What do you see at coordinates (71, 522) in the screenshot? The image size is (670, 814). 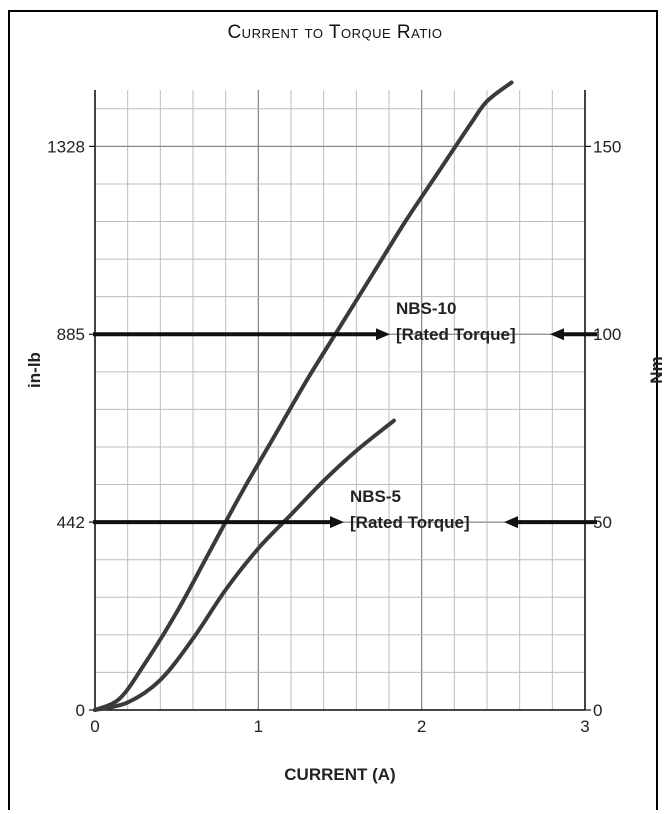 I see `left-tick-label: 442` at bounding box center [71, 522].